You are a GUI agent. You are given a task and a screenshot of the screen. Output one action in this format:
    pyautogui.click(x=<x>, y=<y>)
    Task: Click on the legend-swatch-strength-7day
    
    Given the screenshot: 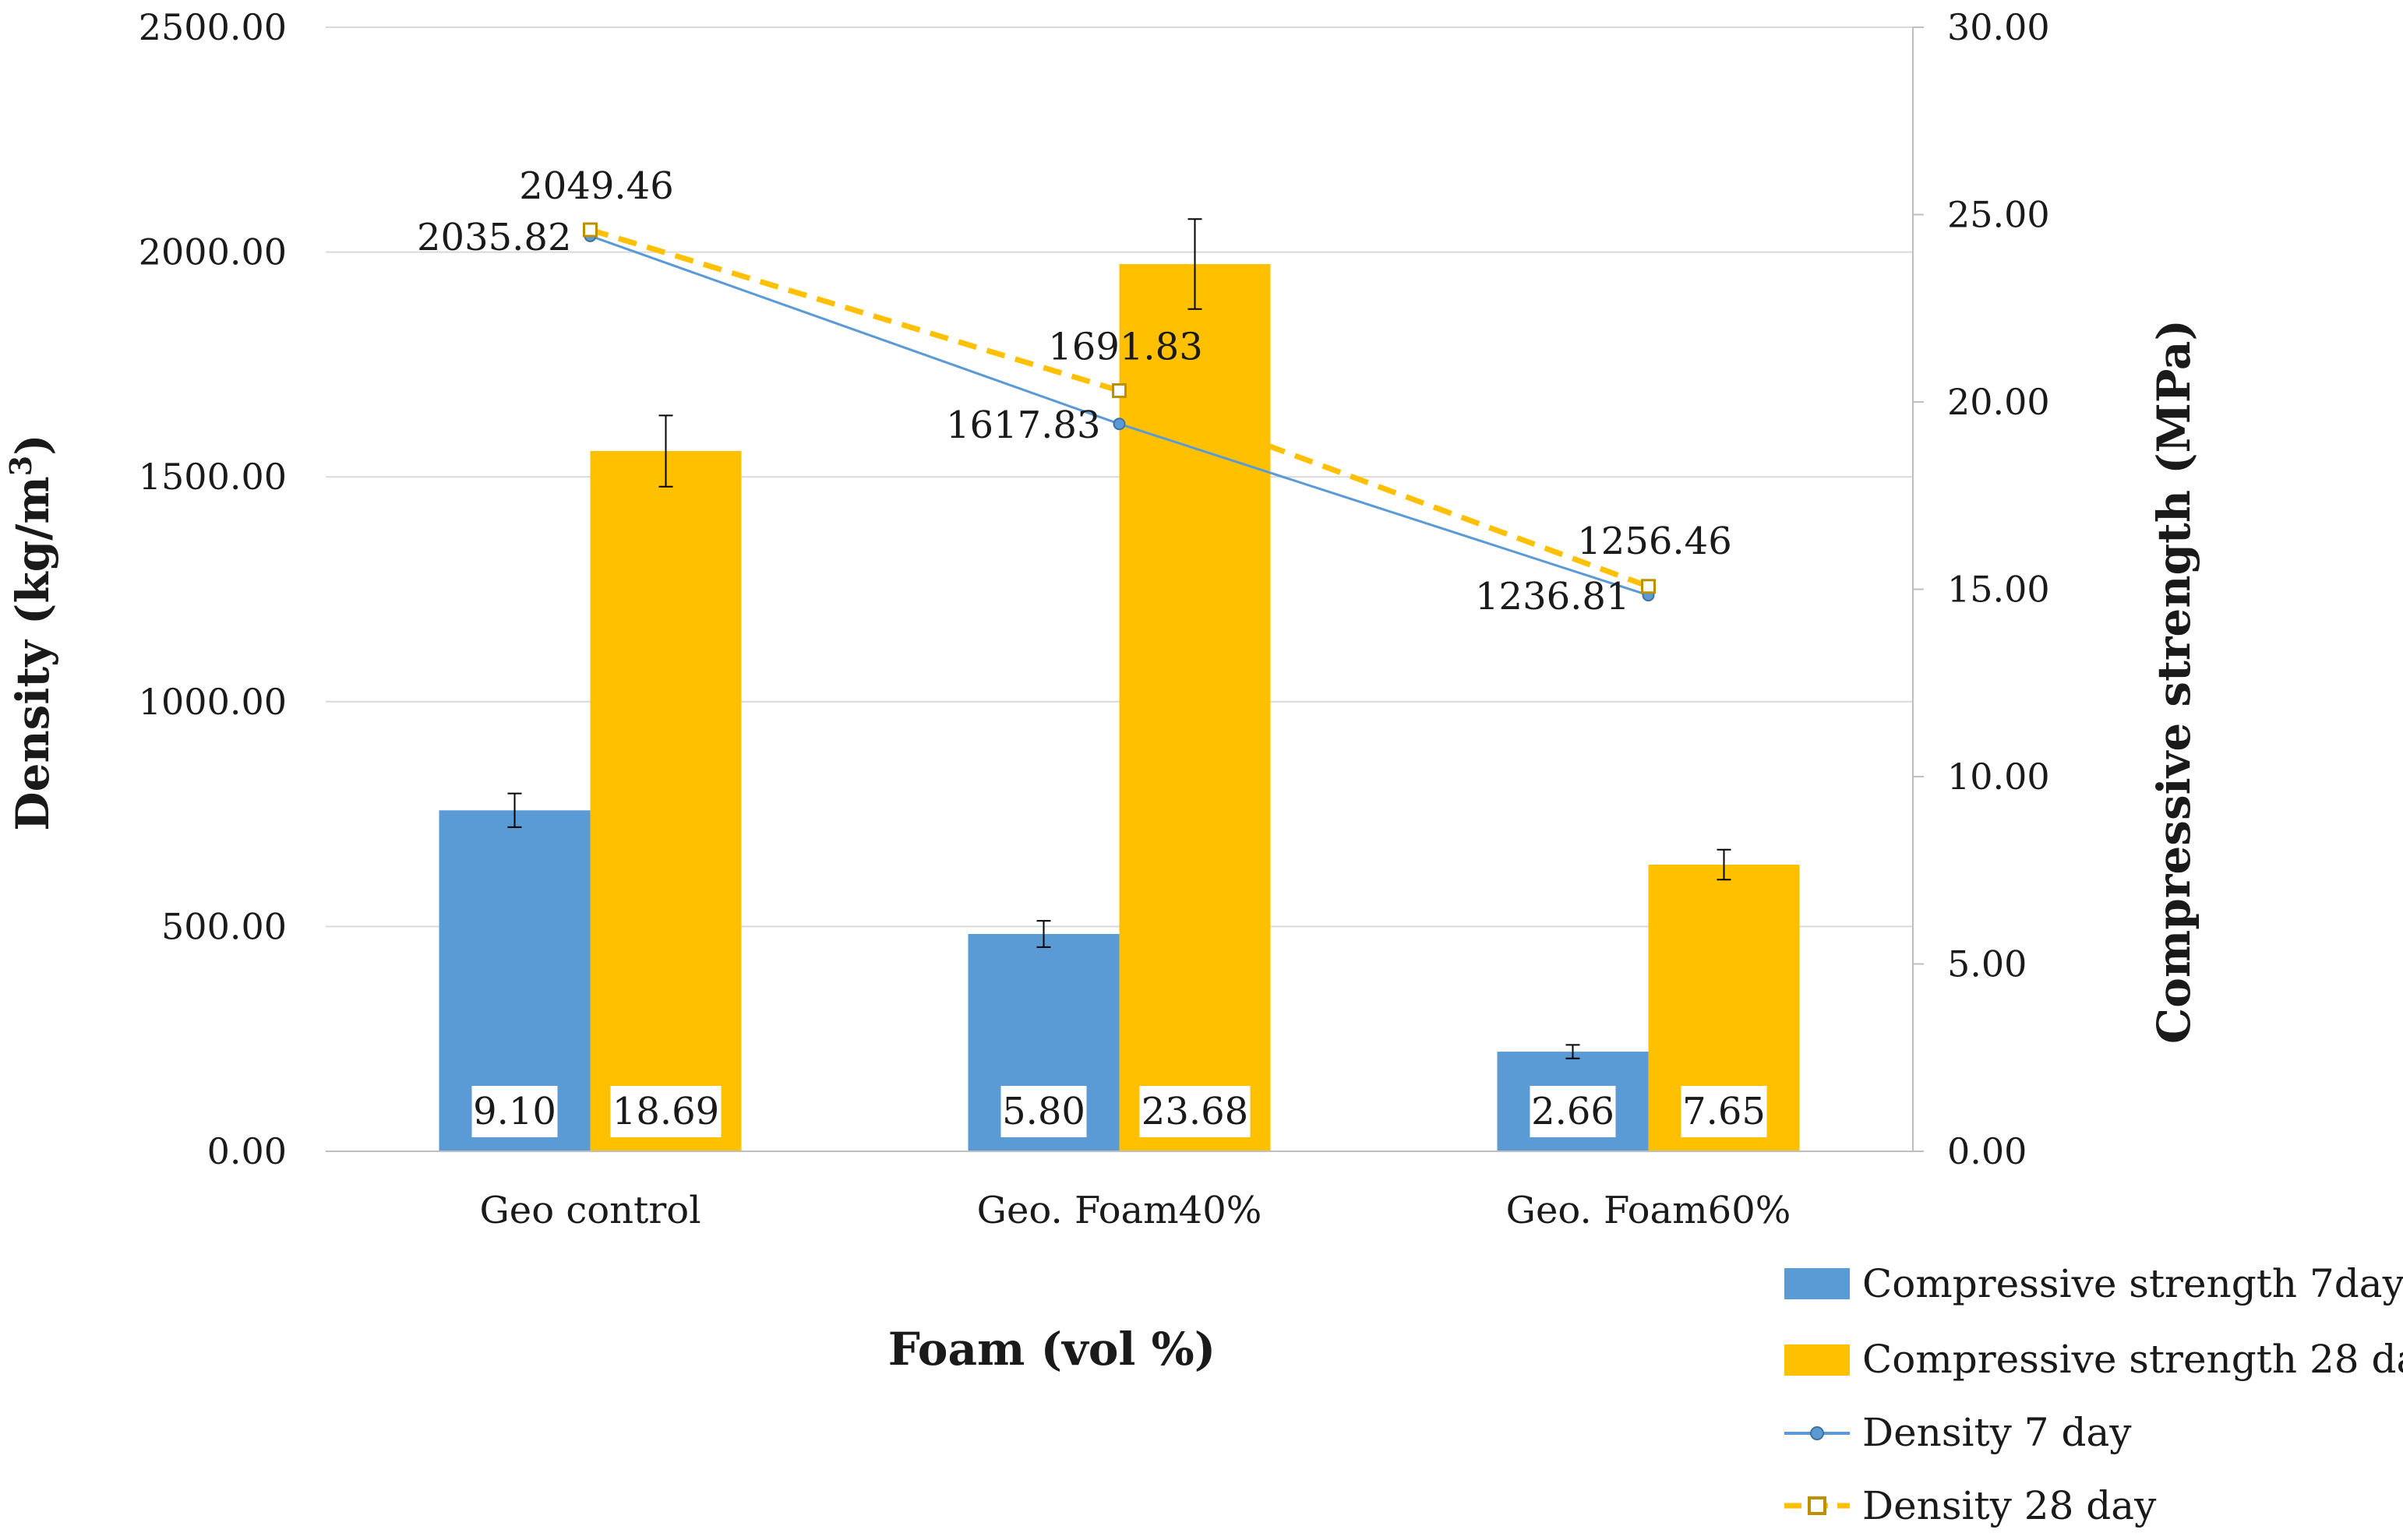 What is the action you would take?
    pyautogui.click(x=1817, y=1283)
    